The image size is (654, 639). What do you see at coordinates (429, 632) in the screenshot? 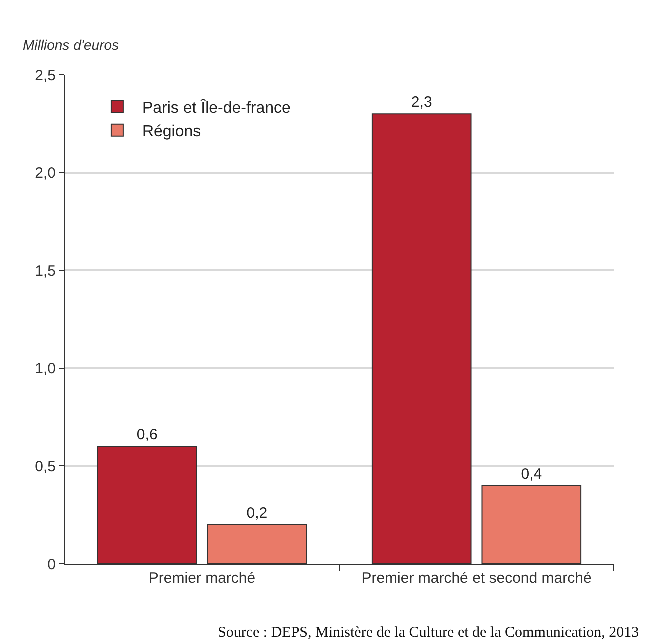
I see `source-note: Source : DEPS, Ministère de la Culture et de la Communication, 2013` at bounding box center [429, 632].